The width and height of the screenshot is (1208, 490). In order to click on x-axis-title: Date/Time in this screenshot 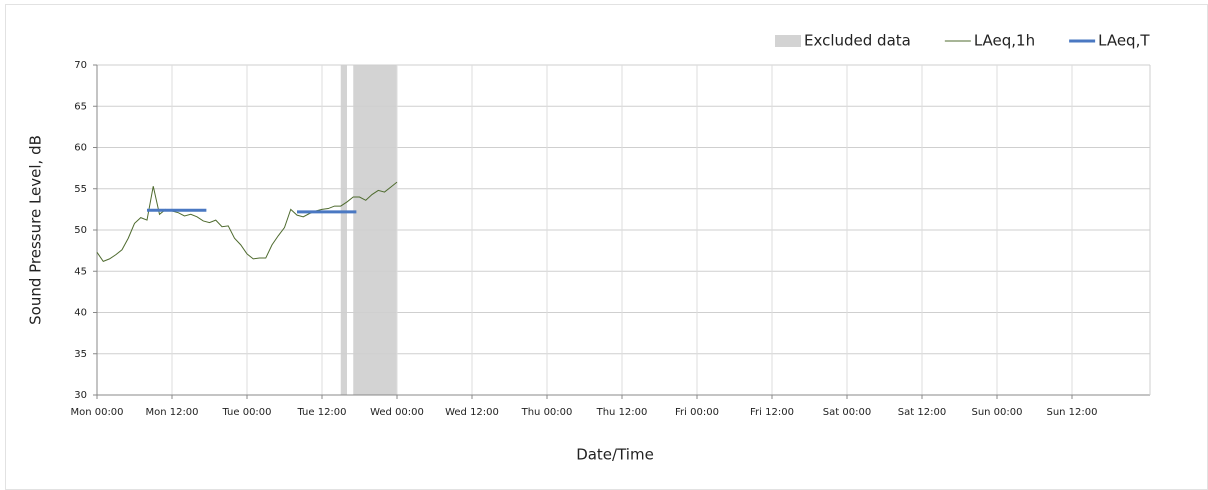, I will do `click(615, 455)`.